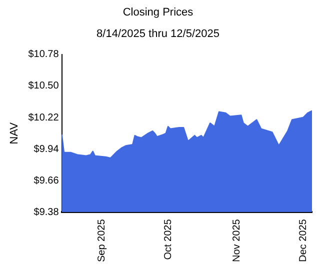 The height and width of the screenshot is (267, 324). What do you see at coordinates (44, 54) in the screenshot?
I see `y-tick-label: $10.78` at bounding box center [44, 54].